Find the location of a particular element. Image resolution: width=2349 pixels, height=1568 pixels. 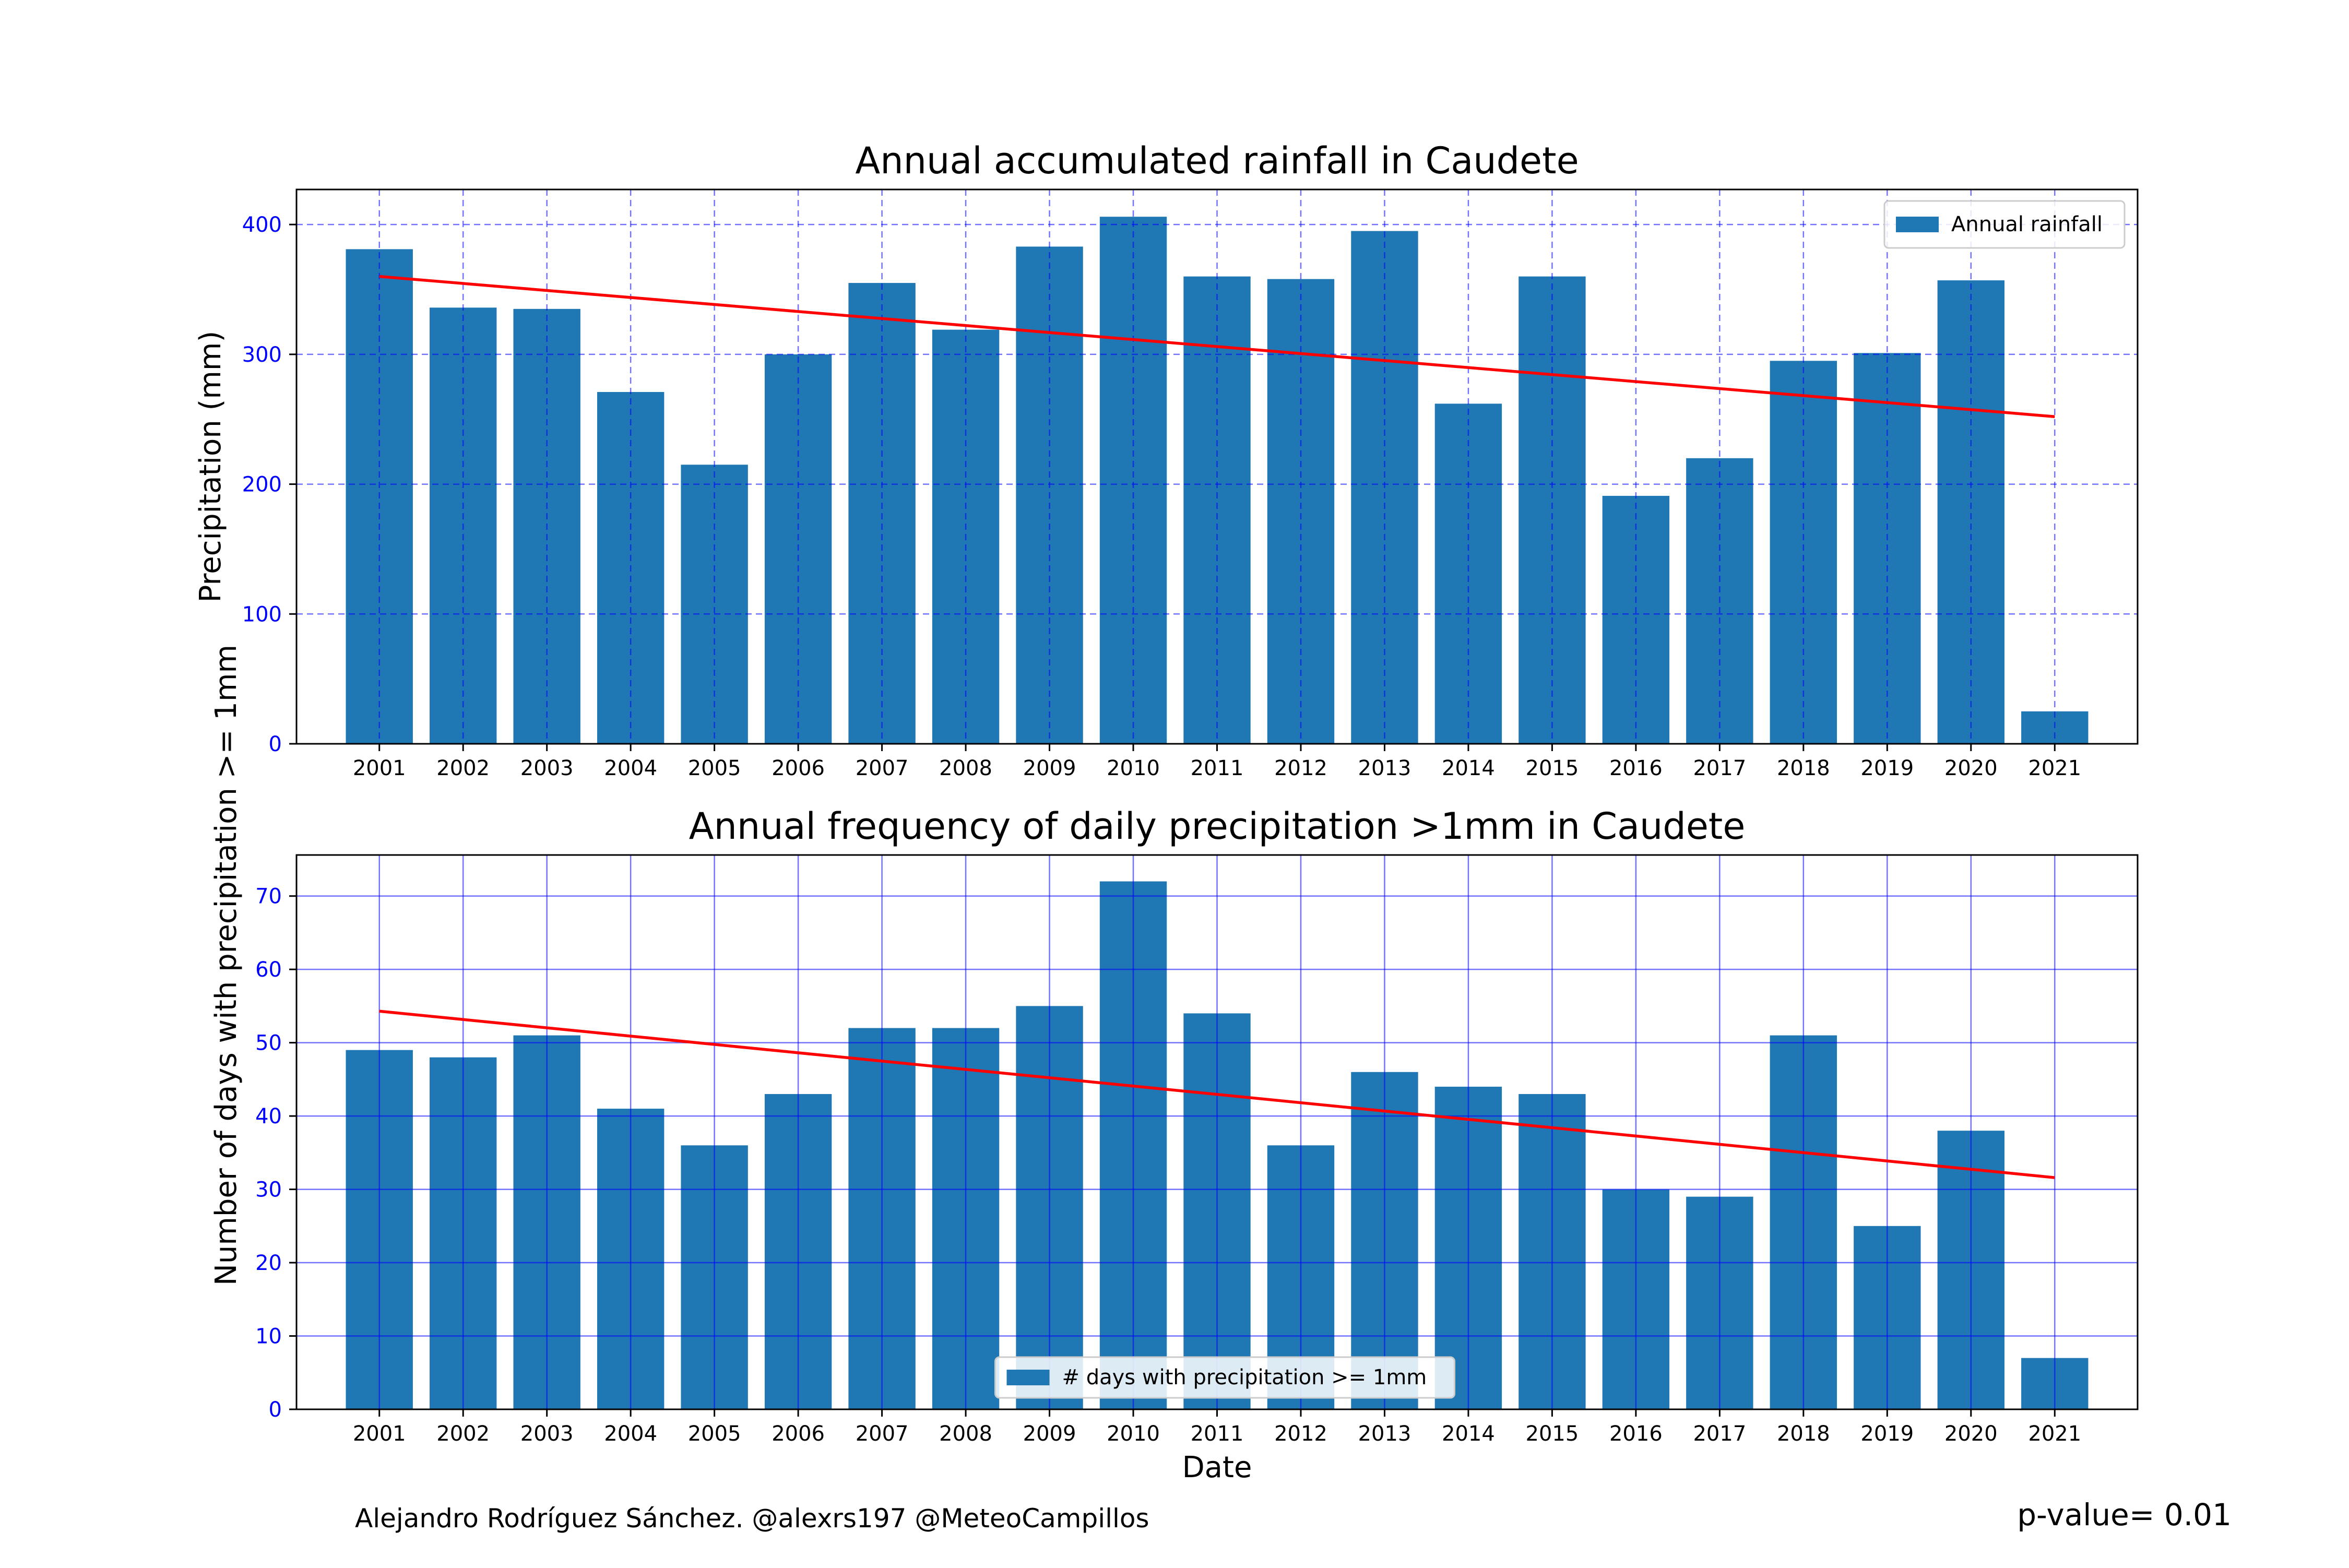

ytick-label-60: 60 is located at coordinates (268, 970).